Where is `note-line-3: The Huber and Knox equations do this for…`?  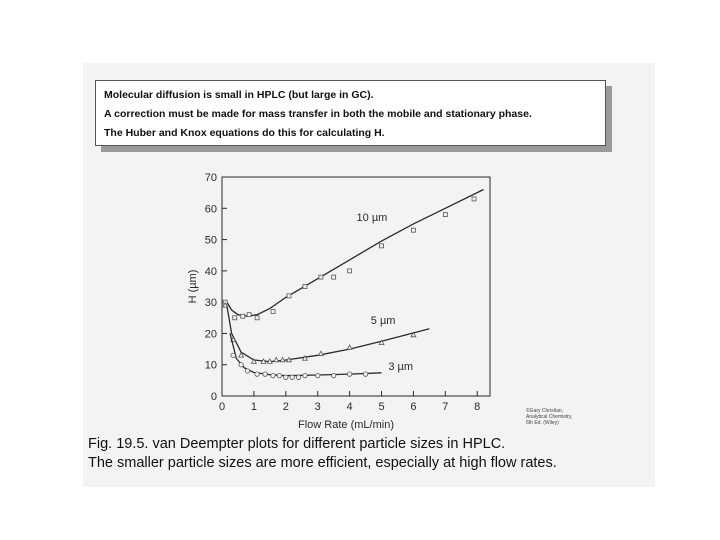
note-line-3: The Huber and Knox equations do this for… is located at coordinates (244, 133).